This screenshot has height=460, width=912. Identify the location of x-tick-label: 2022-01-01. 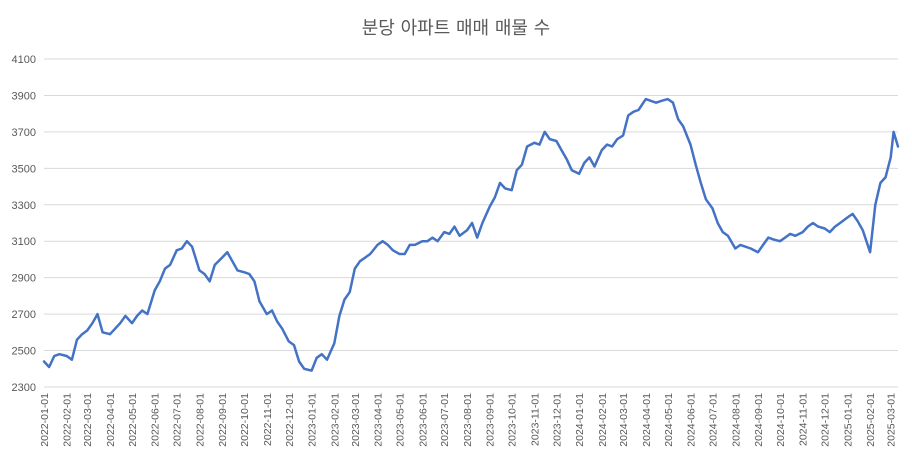
(45, 420).